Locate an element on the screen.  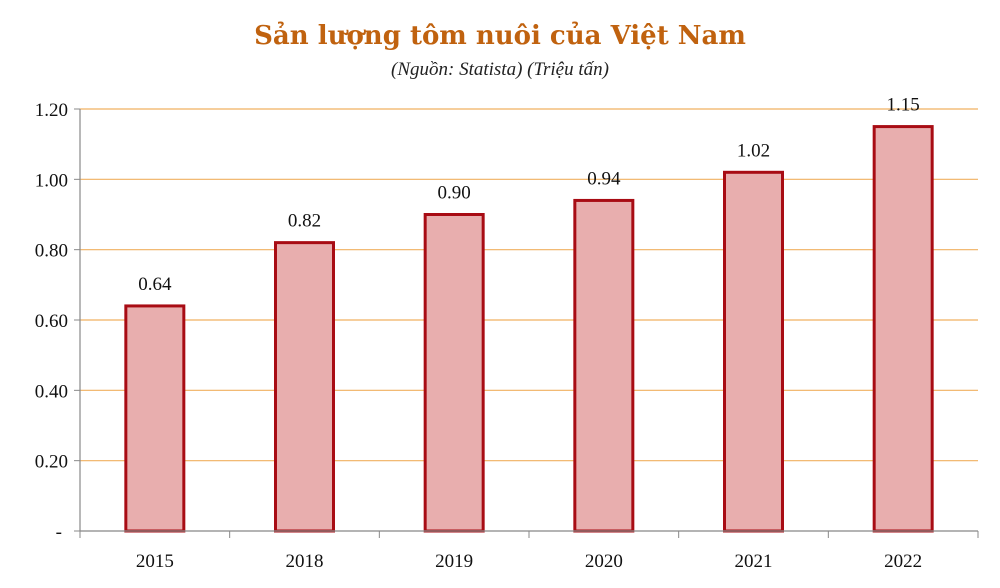
x-tick-label-2020: 2020 is located at coordinates (604, 561).